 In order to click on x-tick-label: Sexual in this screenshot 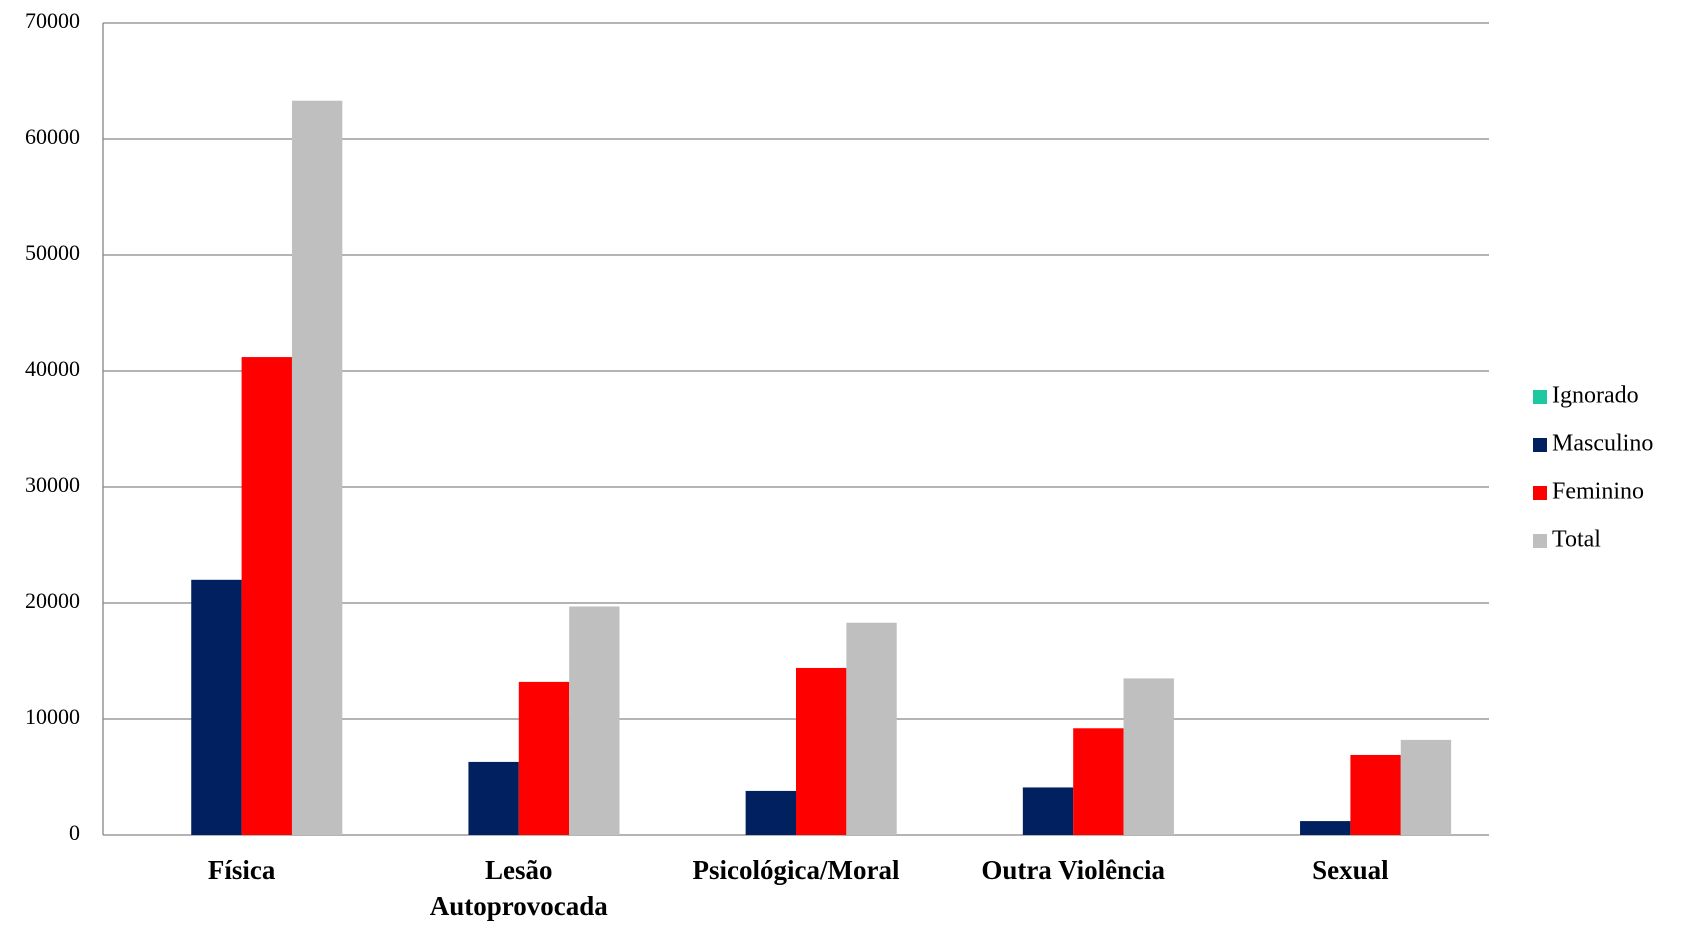, I will do `click(1350, 870)`.